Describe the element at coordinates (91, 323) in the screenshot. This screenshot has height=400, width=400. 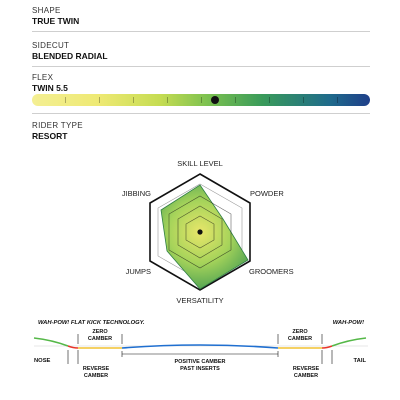
I see `tech-label-left: WAH-POW! FLAT KICK TECHNOLOGY.` at that location.